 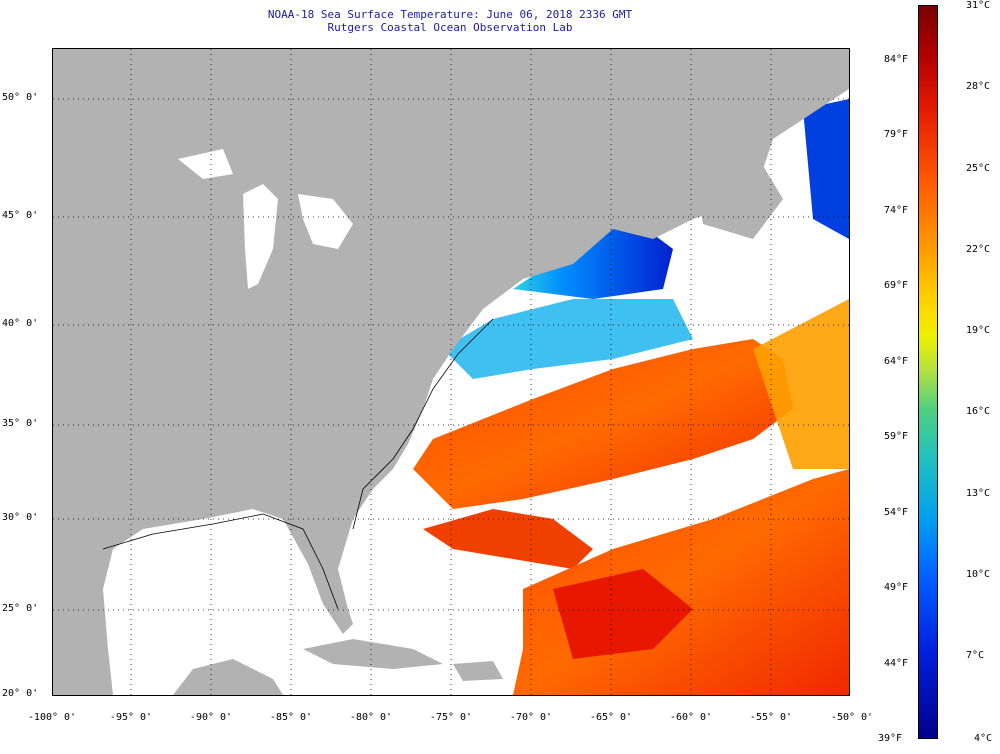 What do you see at coordinates (450, 27) in the screenshot?
I see `title-line-2: Rutgers Coastal Ocean Observation Lab` at bounding box center [450, 27].